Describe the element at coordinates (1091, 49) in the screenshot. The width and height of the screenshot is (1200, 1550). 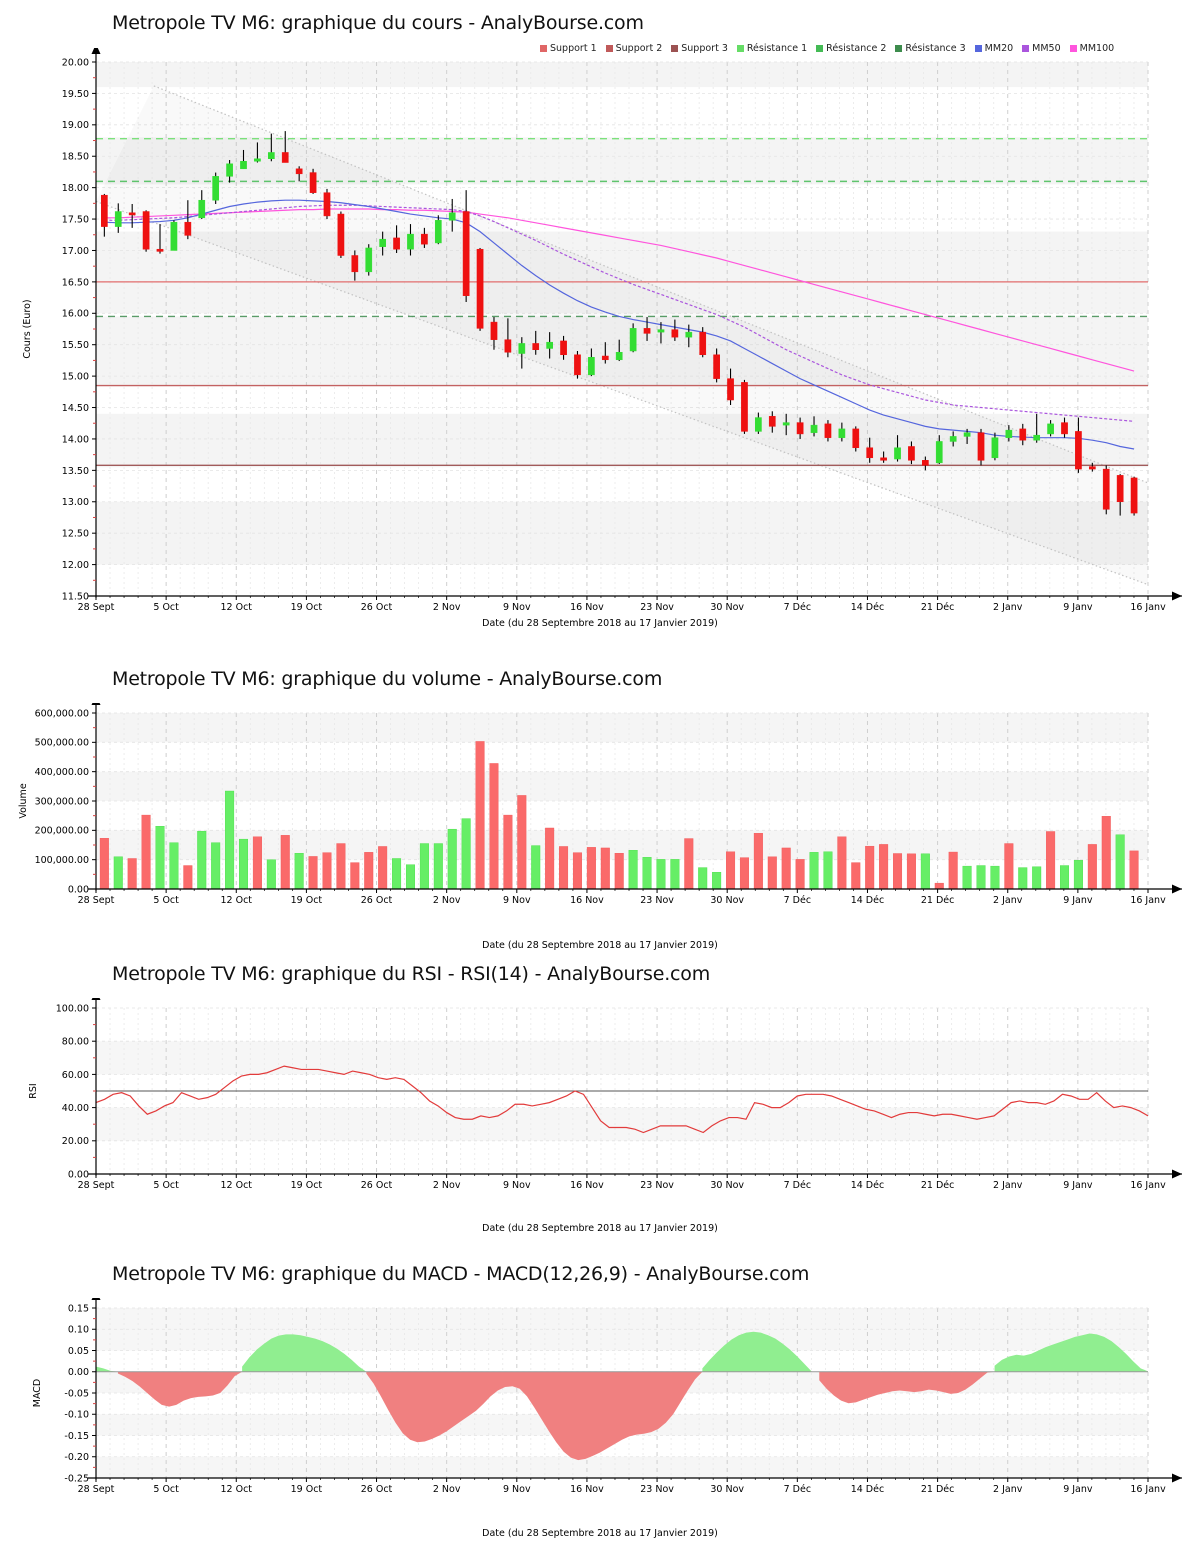
I see `legend-item-mm100: MM100` at that location.